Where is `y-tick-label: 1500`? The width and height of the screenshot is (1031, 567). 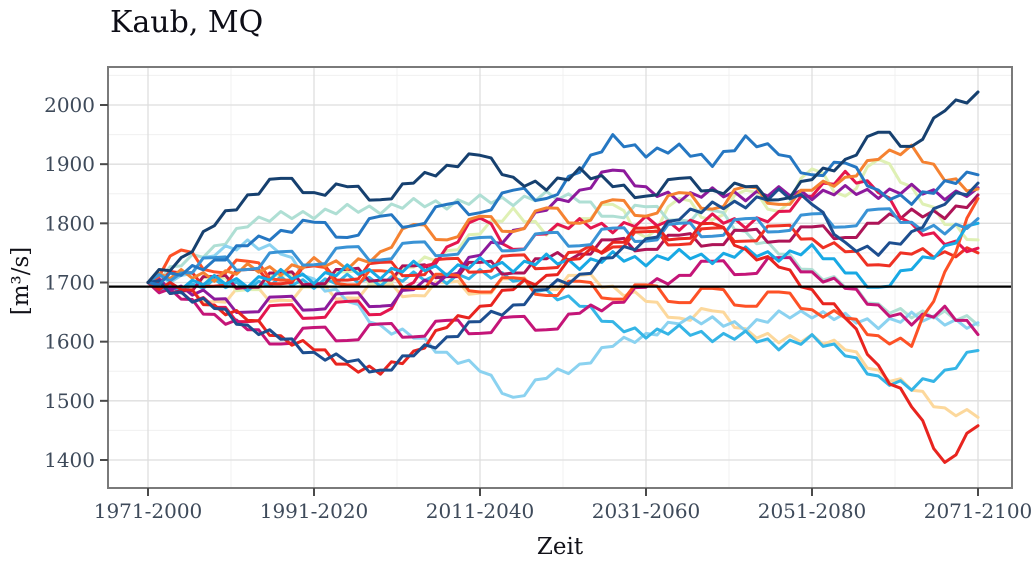 y-tick-label: 1500 is located at coordinates (69, 401).